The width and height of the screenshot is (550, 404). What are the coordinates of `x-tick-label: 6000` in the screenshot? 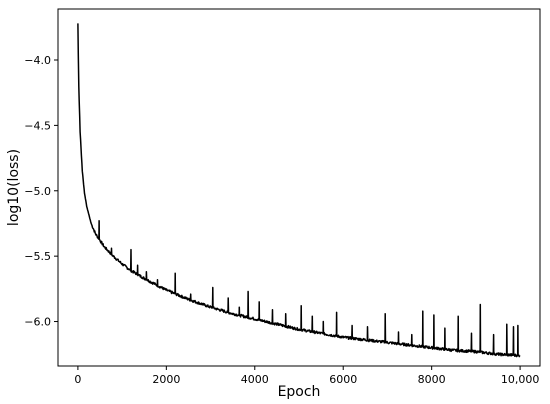 It's located at (343, 379).